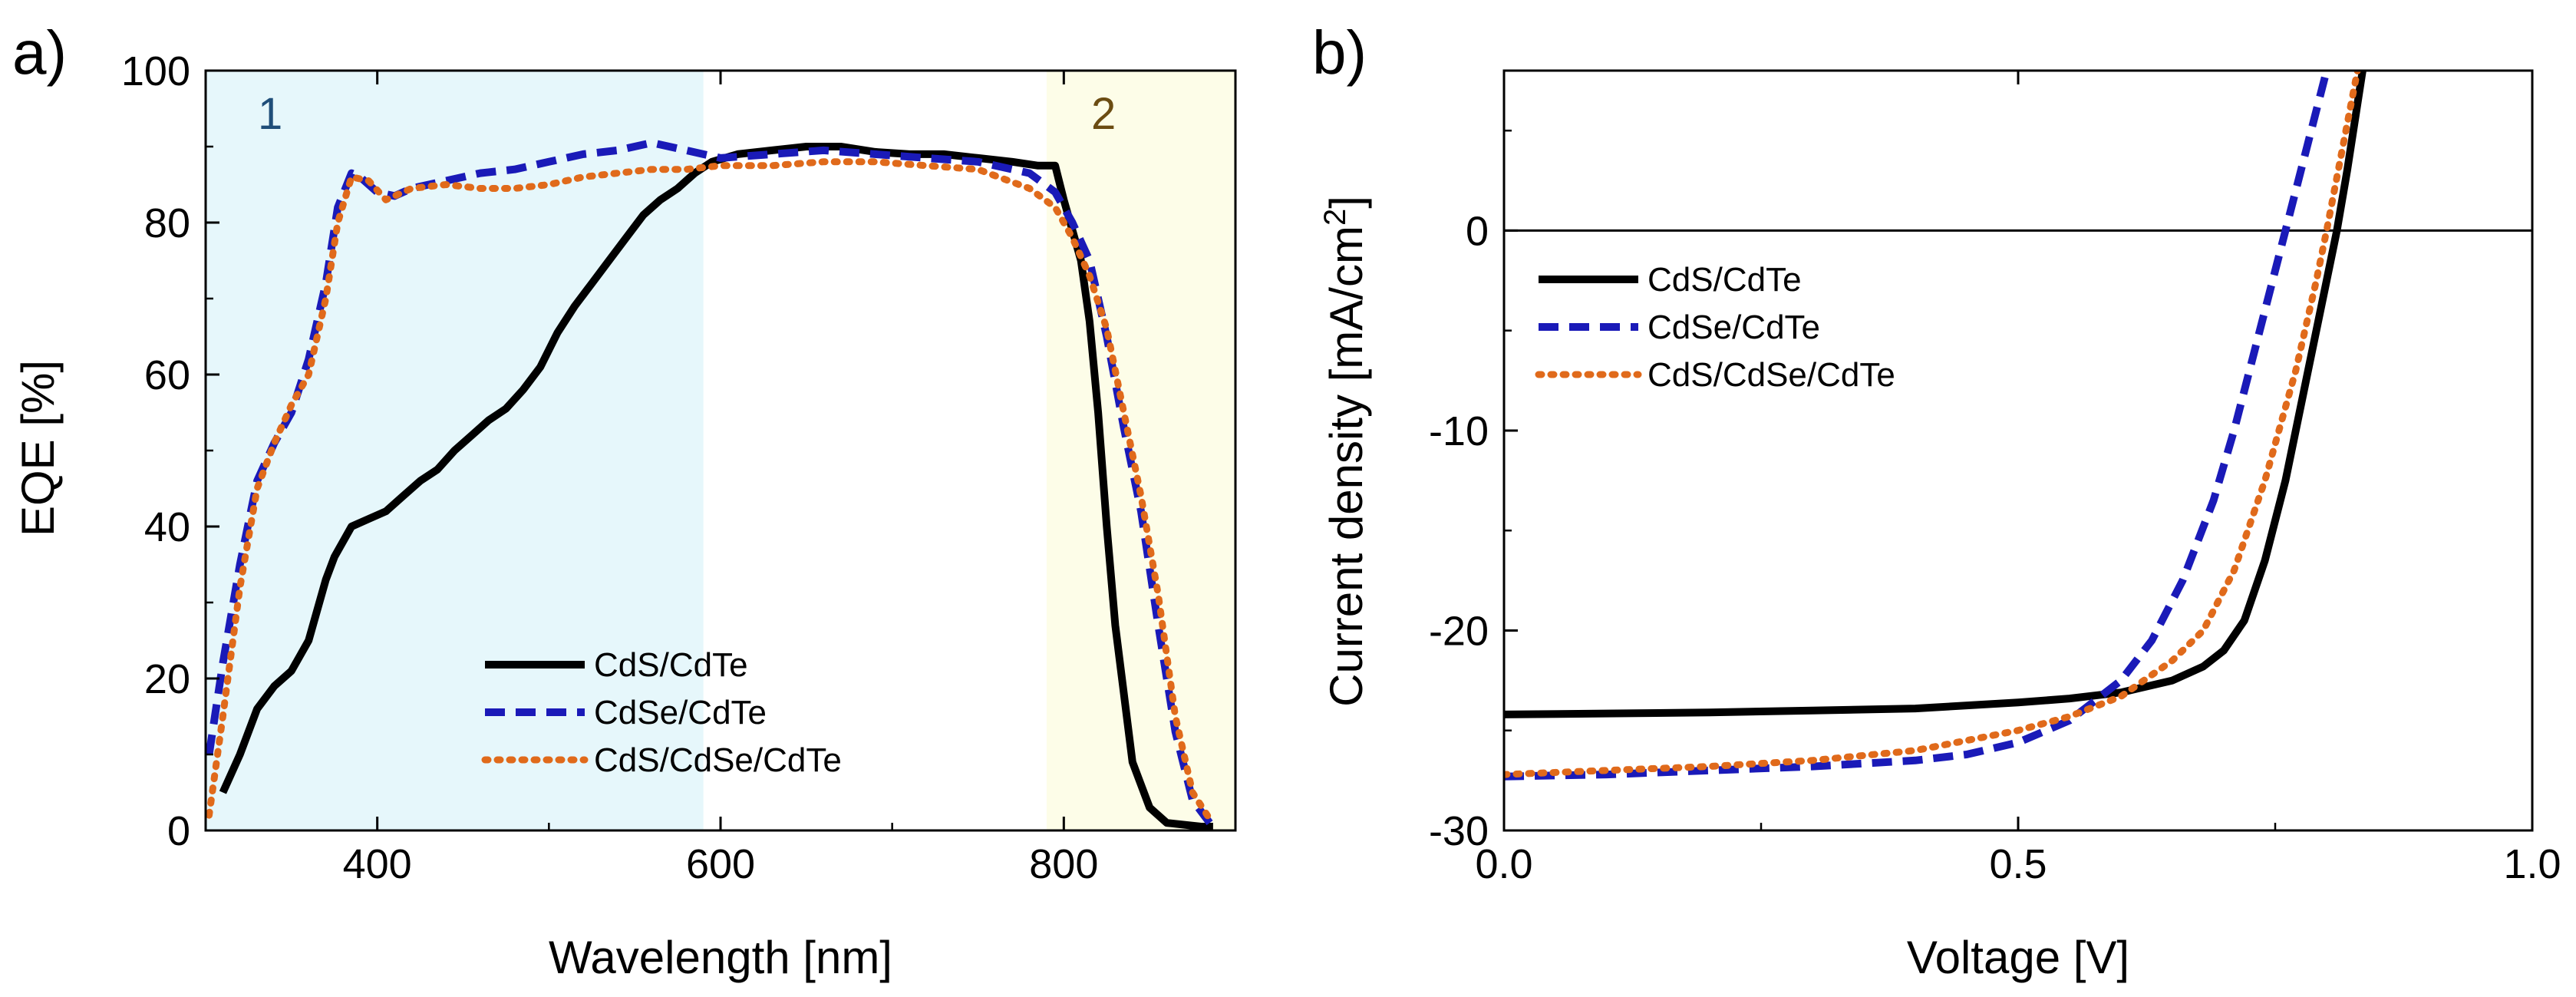 The width and height of the screenshot is (2576, 997). What do you see at coordinates (720, 864) in the screenshot?
I see `eqe-x-tick-label: 600` at bounding box center [720, 864].